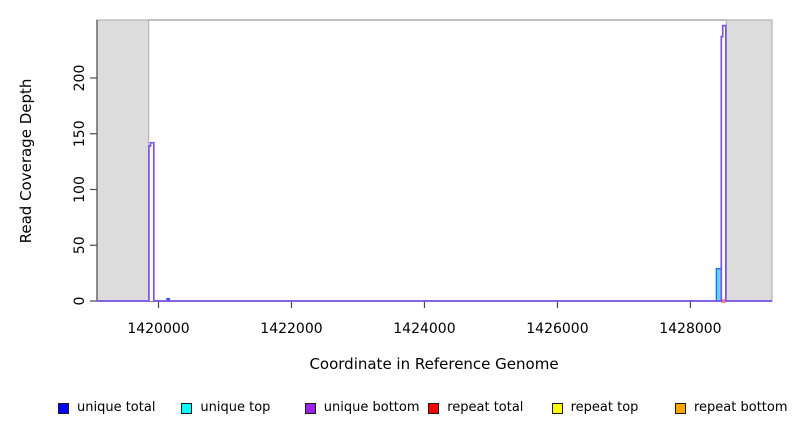  What do you see at coordinates (80, 78) in the screenshot?
I see `y-axis-tick-label: 200` at bounding box center [80, 78].